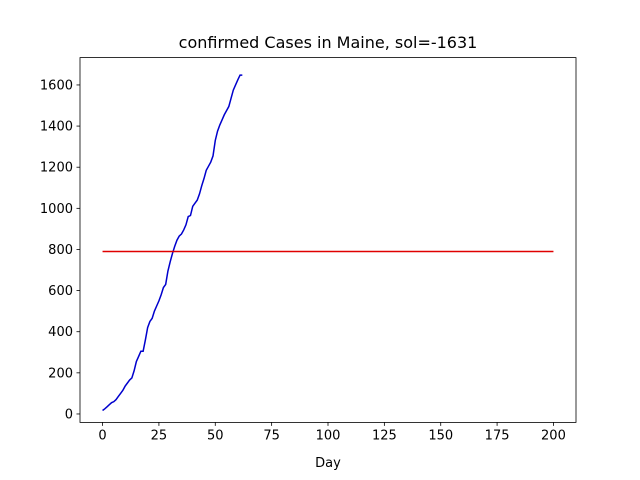  What do you see at coordinates (56, 209) in the screenshot?
I see `y-tick-label: 1000` at bounding box center [56, 209].